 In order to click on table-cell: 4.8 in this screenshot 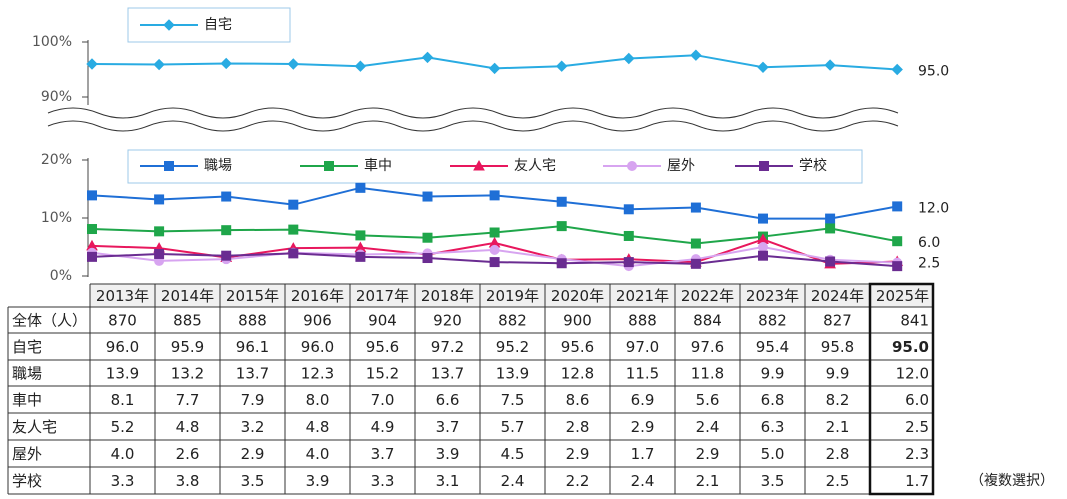, I will do `click(318, 427)`.